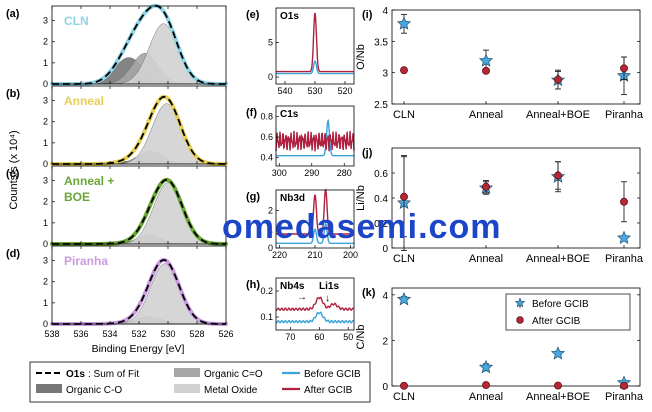 This screenshot has height=412, width=652. I want to click on panel-label: Nb3d, so click(292, 198).